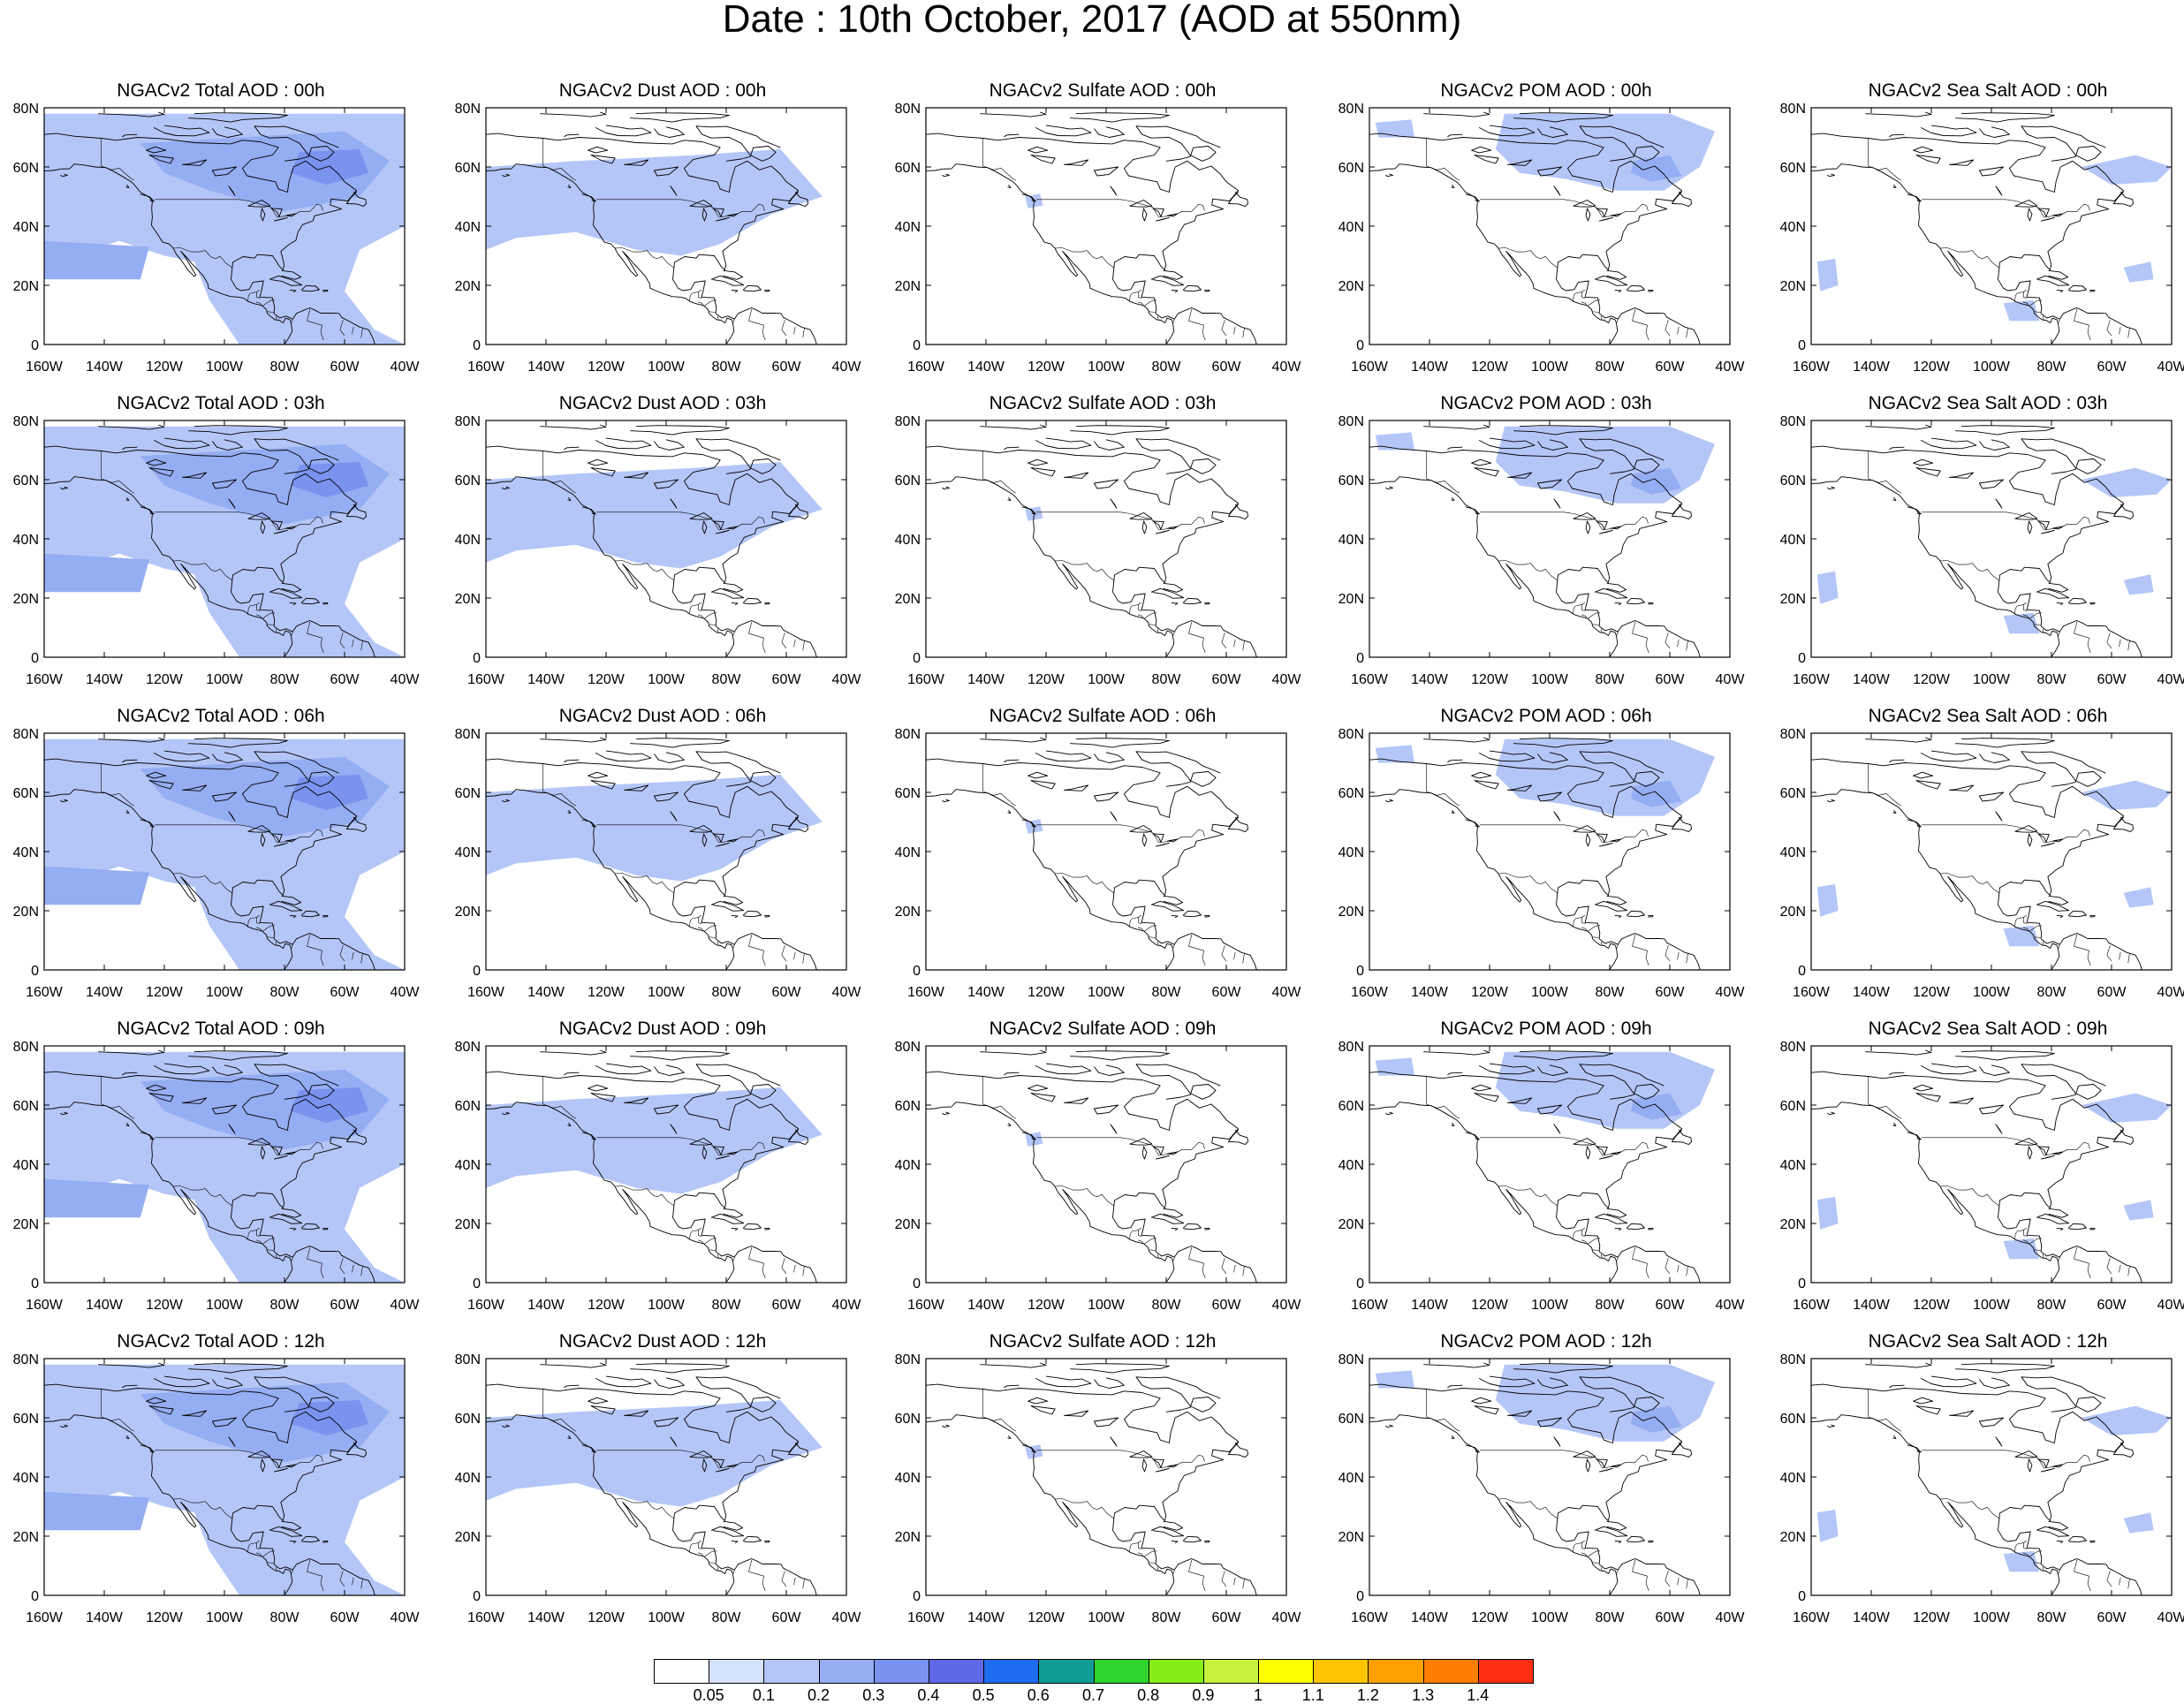 This screenshot has height=1704, width=2184. Describe the element at coordinates (221, 716) in the screenshot. I see `panel-title: NGACv2 Total AOD : 06h` at that location.